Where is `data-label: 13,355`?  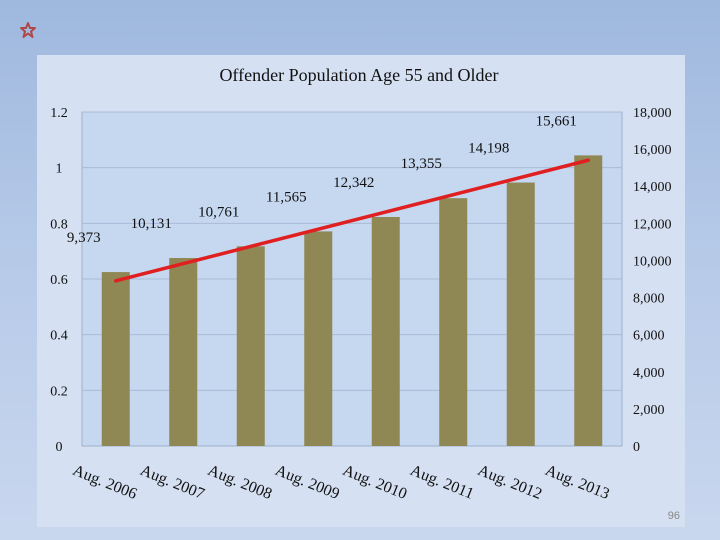
data-label: 13,355 is located at coordinates (421, 164).